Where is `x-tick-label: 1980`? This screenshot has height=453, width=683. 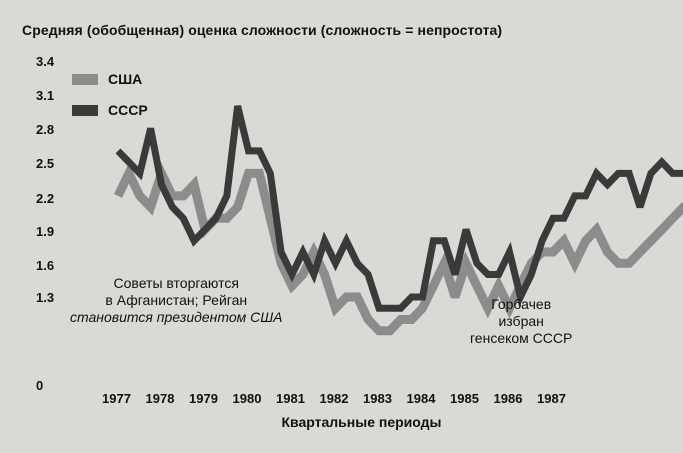 x-tick-label: 1980 is located at coordinates (247, 398).